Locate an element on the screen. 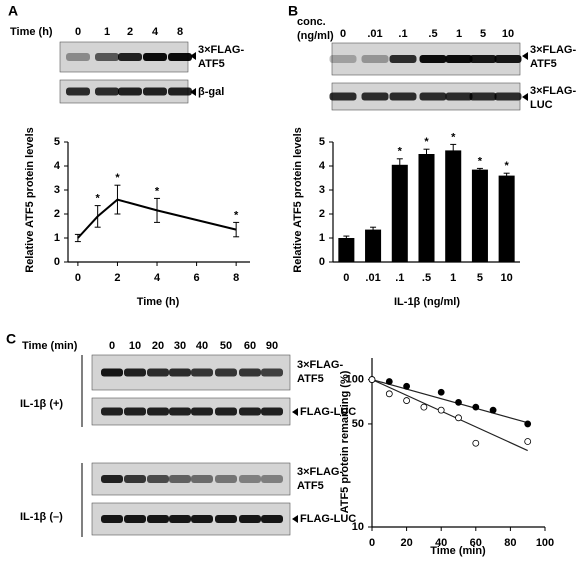  x-tick-label: 5 is located at coordinates (480, 278).